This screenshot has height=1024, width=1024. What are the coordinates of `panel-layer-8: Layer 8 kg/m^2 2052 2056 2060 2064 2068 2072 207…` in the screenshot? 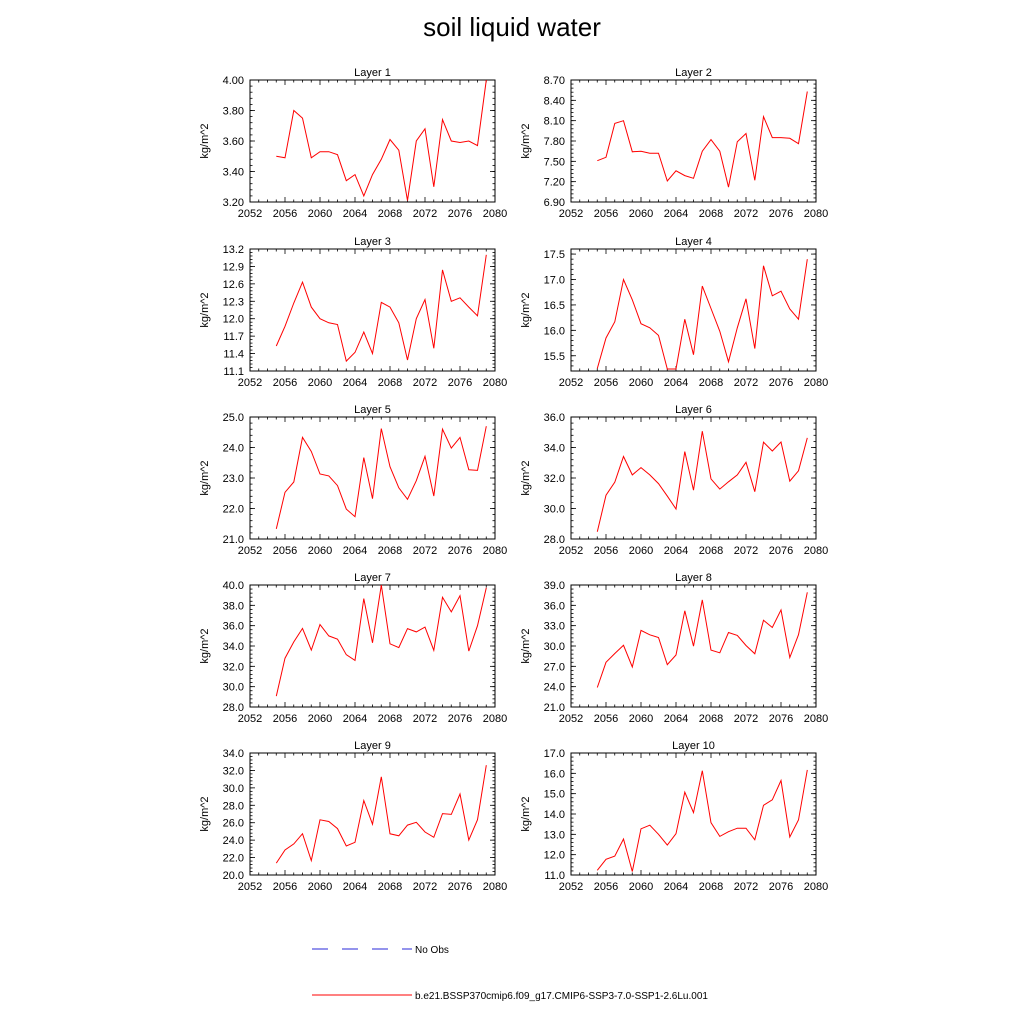 It's located at (674, 648).